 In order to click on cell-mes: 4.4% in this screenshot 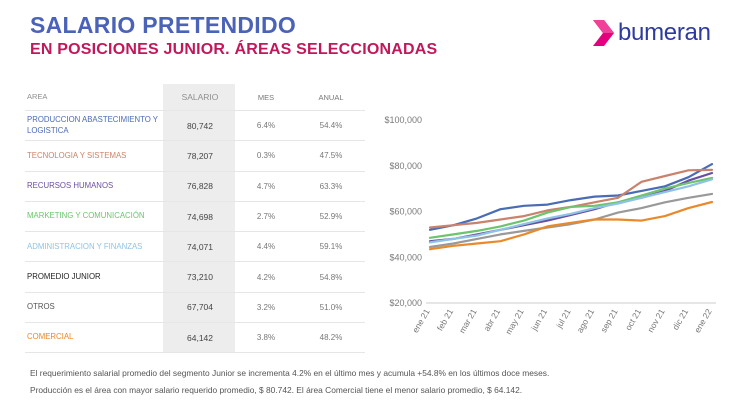, I will do `click(265, 247)`.